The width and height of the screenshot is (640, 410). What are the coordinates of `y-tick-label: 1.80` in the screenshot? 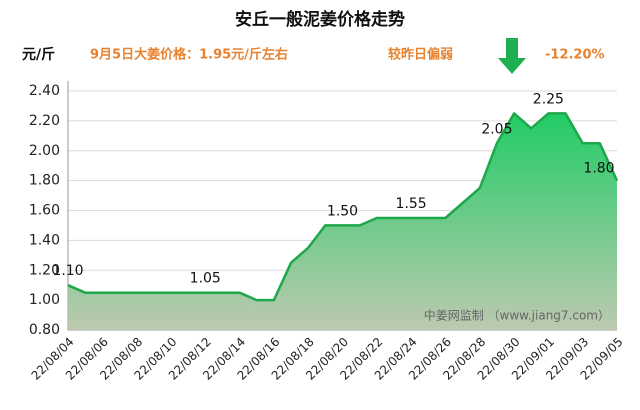 It's located at (44, 181).